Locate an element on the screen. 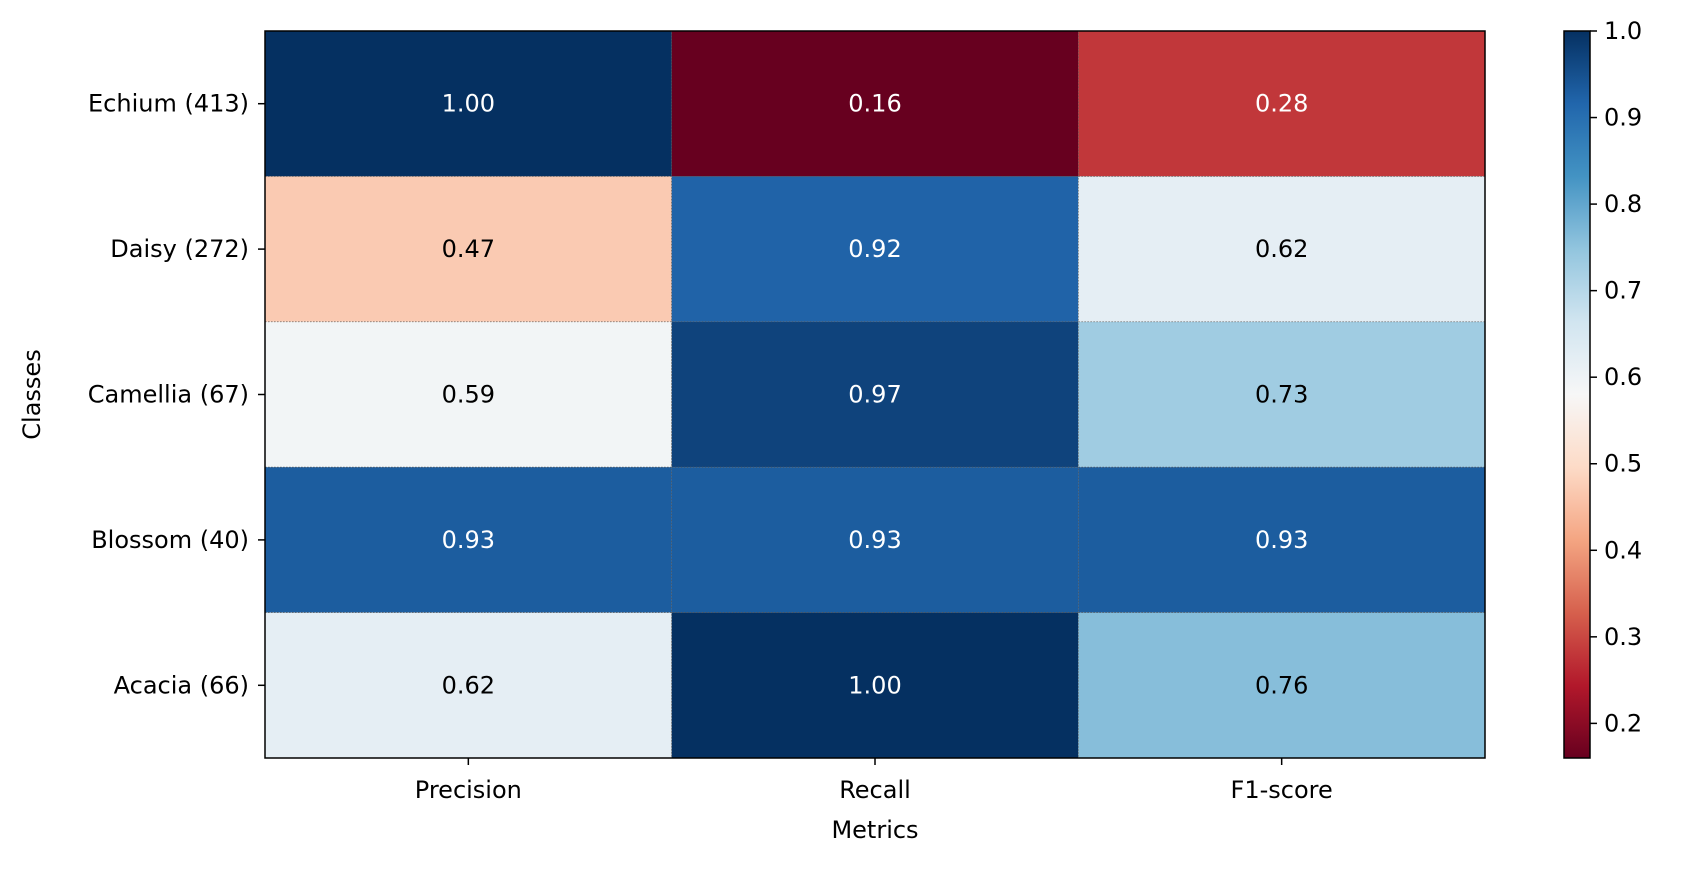  x-tick-label: Precision is located at coordinates (468, 790).